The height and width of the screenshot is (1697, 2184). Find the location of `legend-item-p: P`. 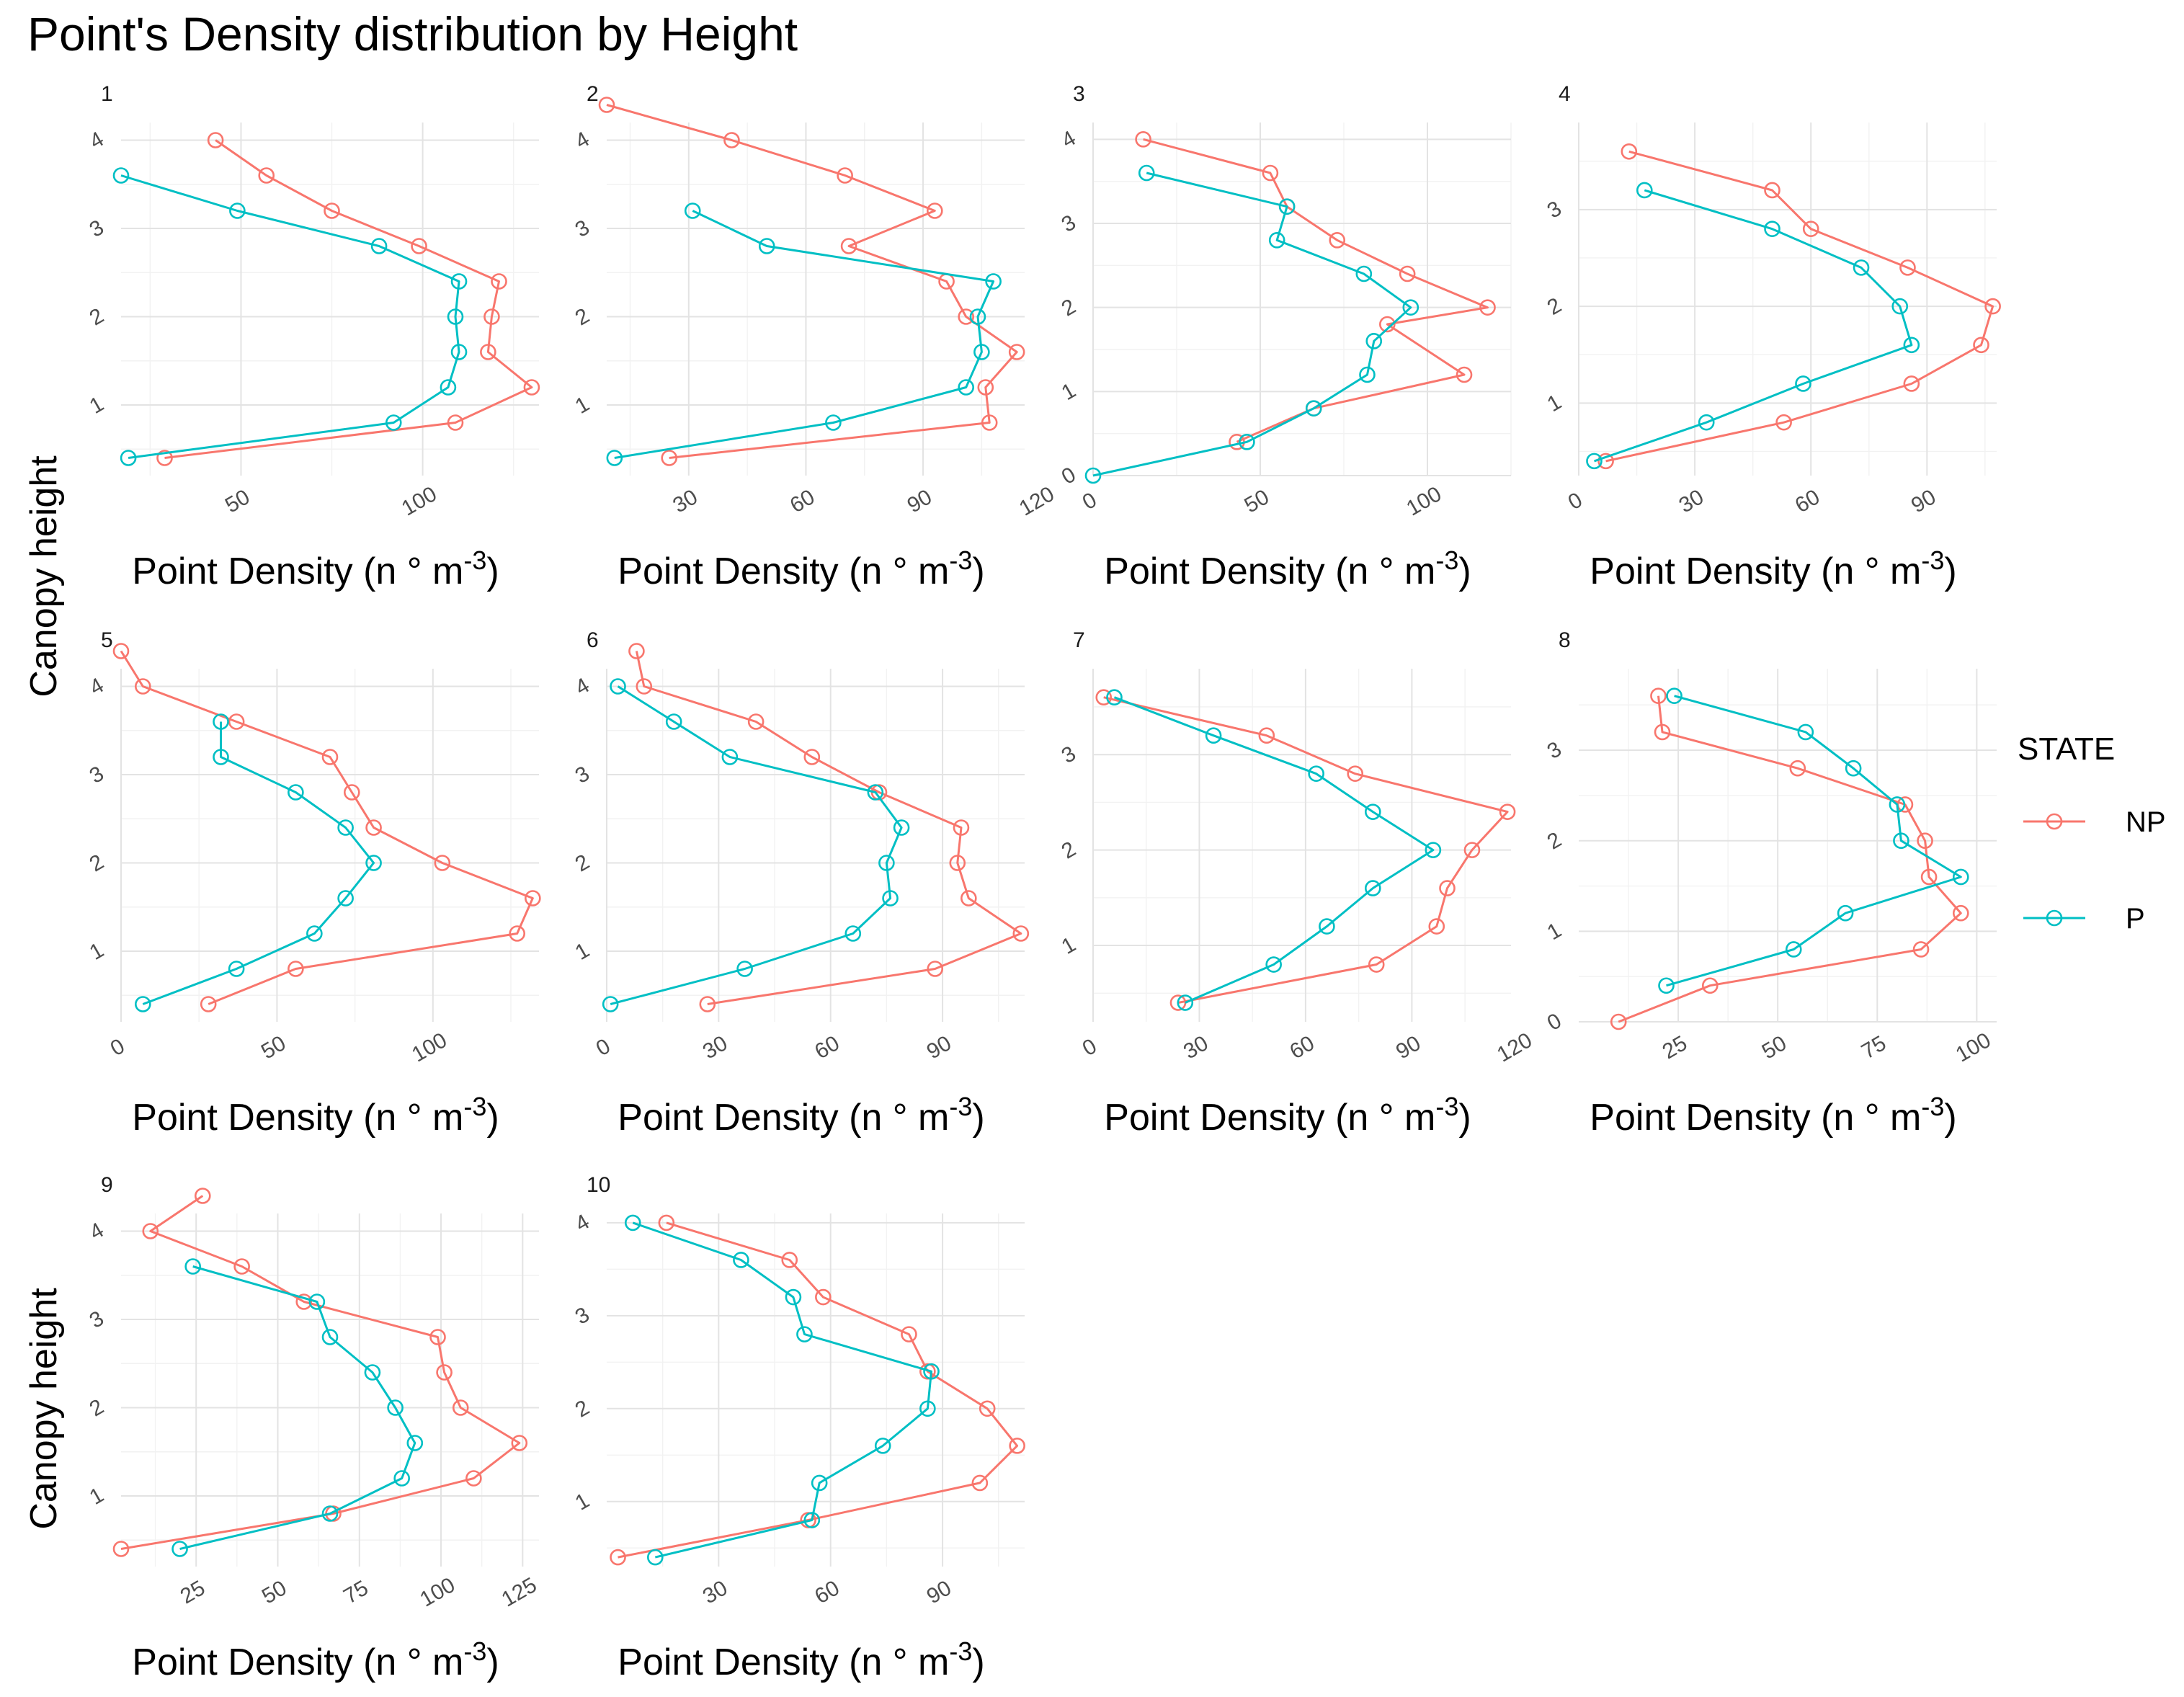

legend-item-p: P is located at coordinates (2084, 919).